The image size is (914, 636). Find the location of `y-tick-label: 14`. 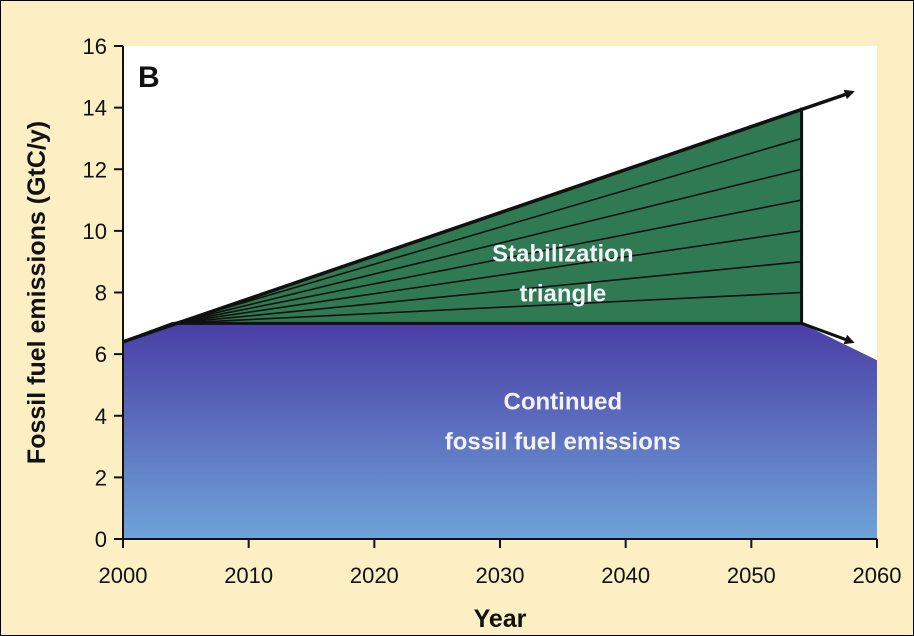

y-tick-label: 14 is located at coordinates (95, 108).